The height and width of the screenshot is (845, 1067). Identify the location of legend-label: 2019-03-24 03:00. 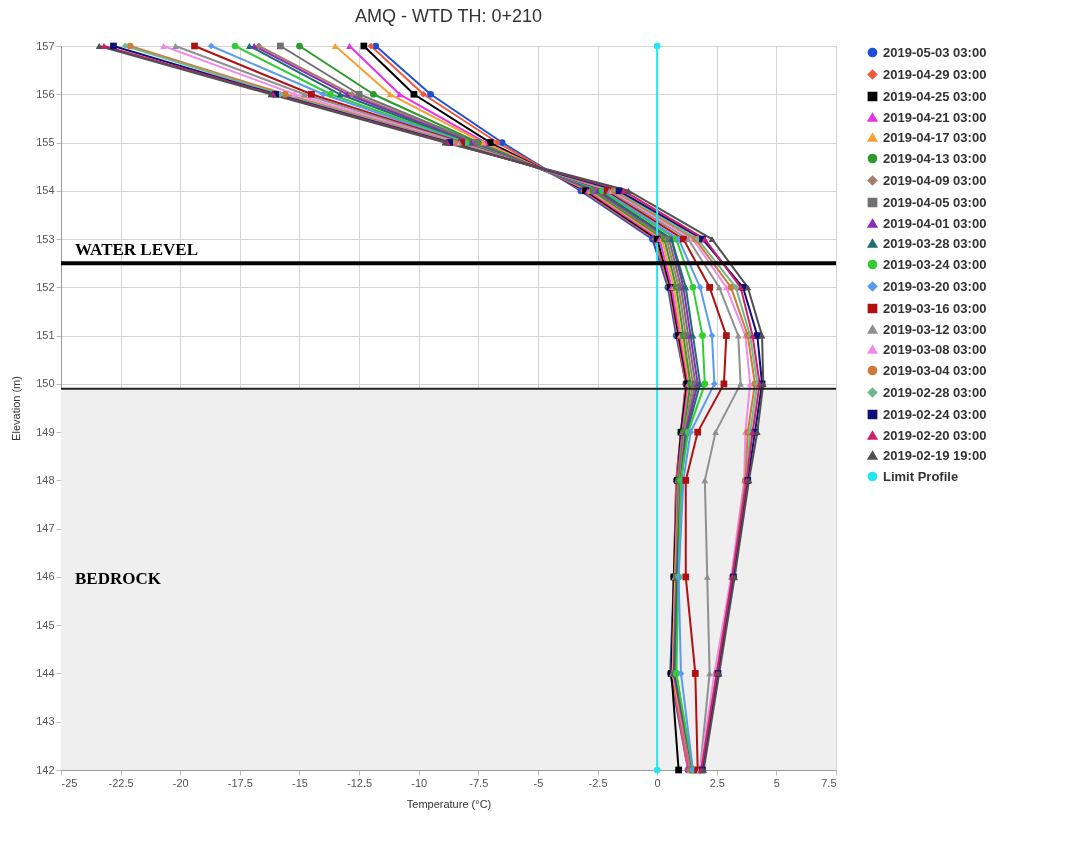
(935, 264).